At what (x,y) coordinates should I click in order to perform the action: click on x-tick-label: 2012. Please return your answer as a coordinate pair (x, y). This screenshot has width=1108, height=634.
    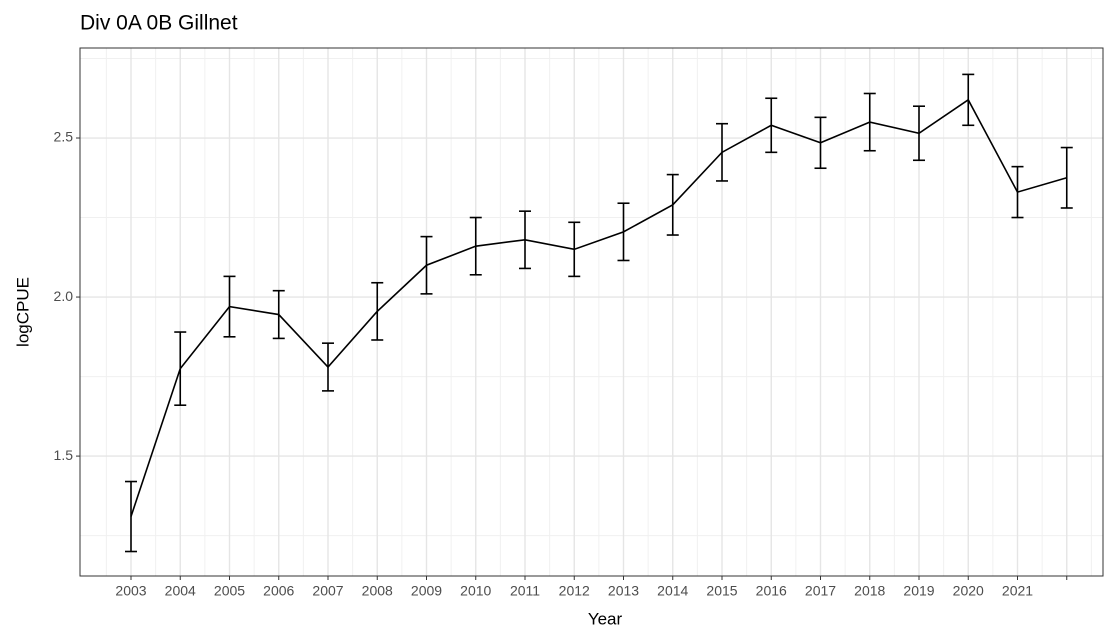
    Looking at the image, I should click on (574, 591).